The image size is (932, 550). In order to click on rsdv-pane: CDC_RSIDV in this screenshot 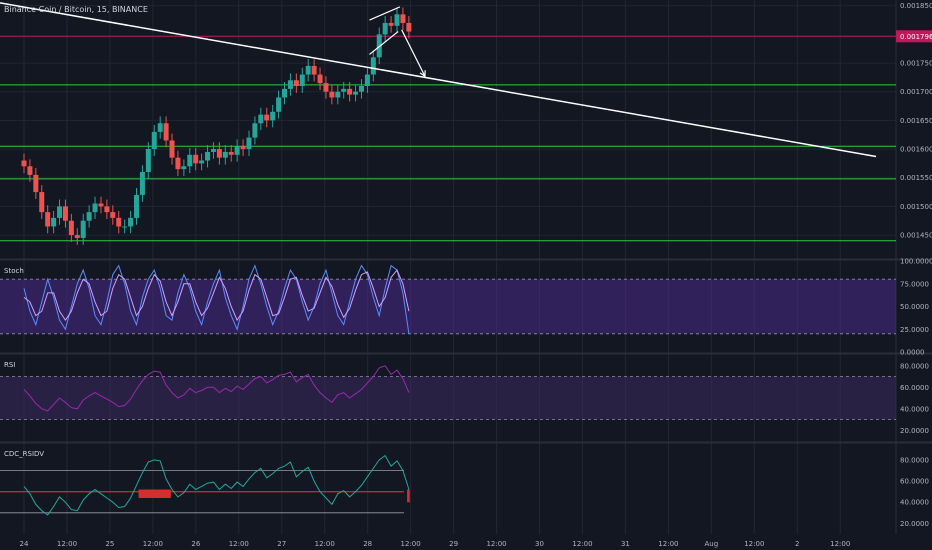, I will do `click(205, 483)`.